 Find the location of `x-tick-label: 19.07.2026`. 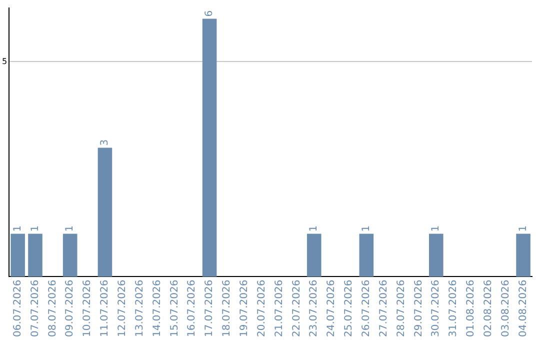

x-tick-label: 19.07.2026 is located at coordinates (244, 309).